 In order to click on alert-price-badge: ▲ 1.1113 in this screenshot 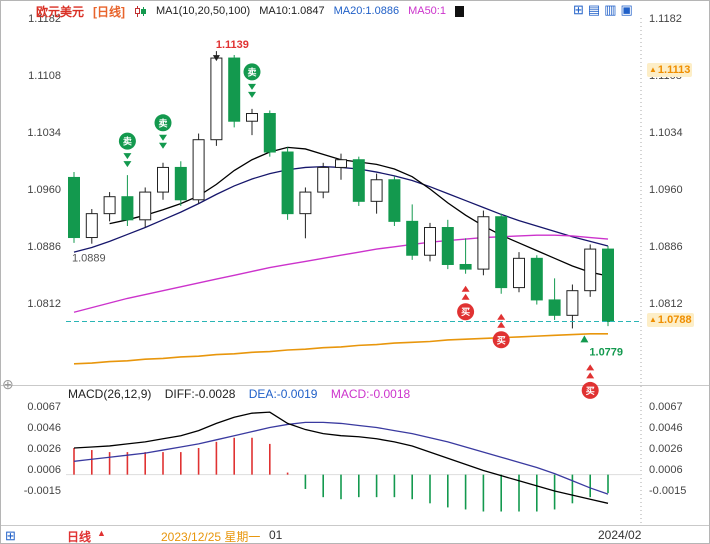, I will do `click(670, 70)`.